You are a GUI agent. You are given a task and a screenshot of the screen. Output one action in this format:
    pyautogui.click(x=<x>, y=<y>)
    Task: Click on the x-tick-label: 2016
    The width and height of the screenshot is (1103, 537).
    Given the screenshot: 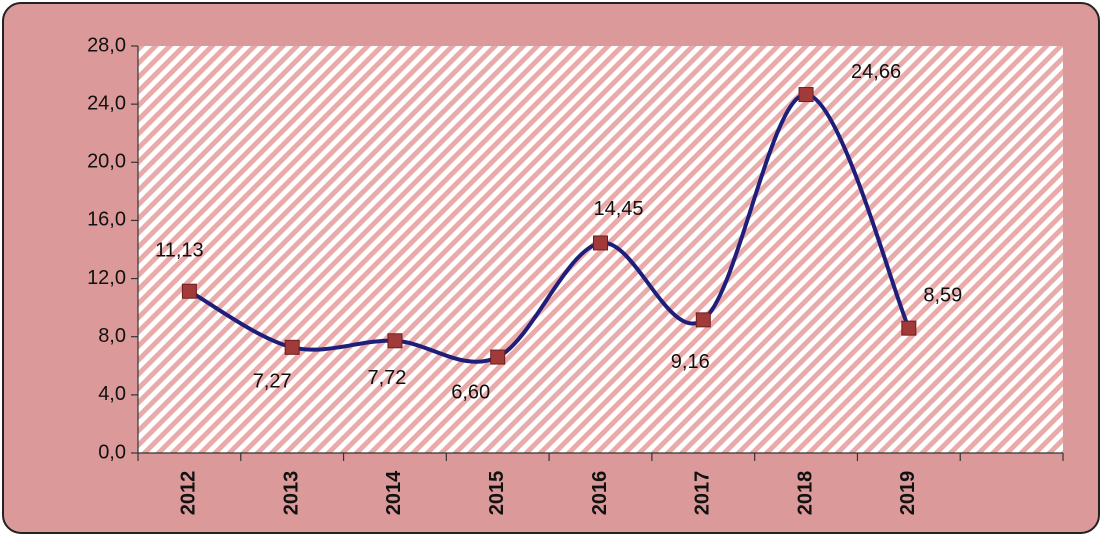 What is the action you would take?
    pyautogui.click(x=600, y=493)
    